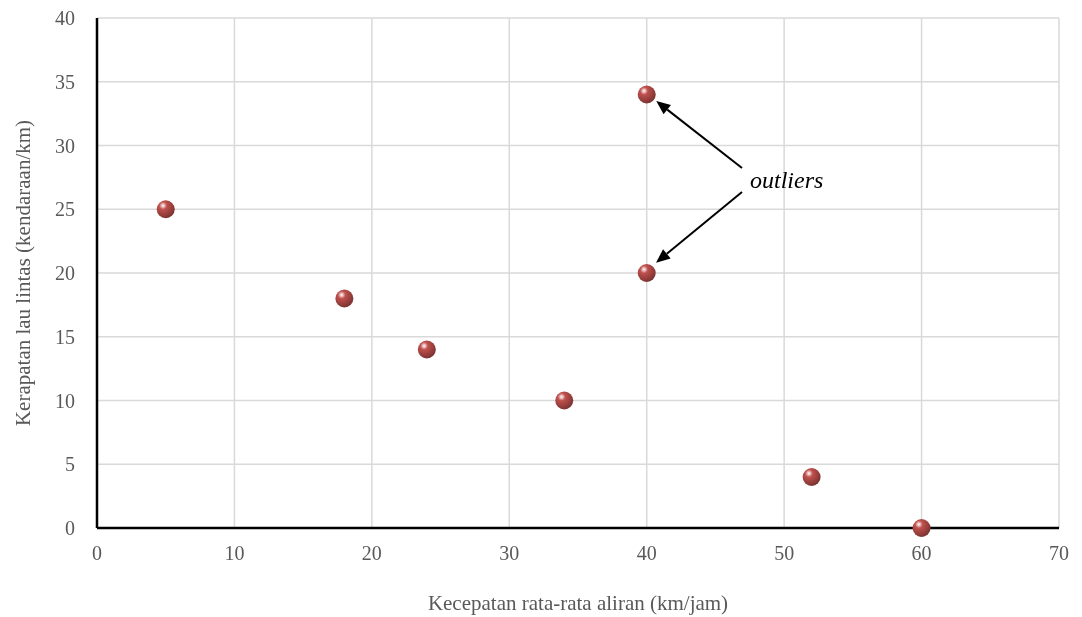  Describe the element at coordinates (234, 553) in the screenshot. I see `x-tick-label: 10` at that location.